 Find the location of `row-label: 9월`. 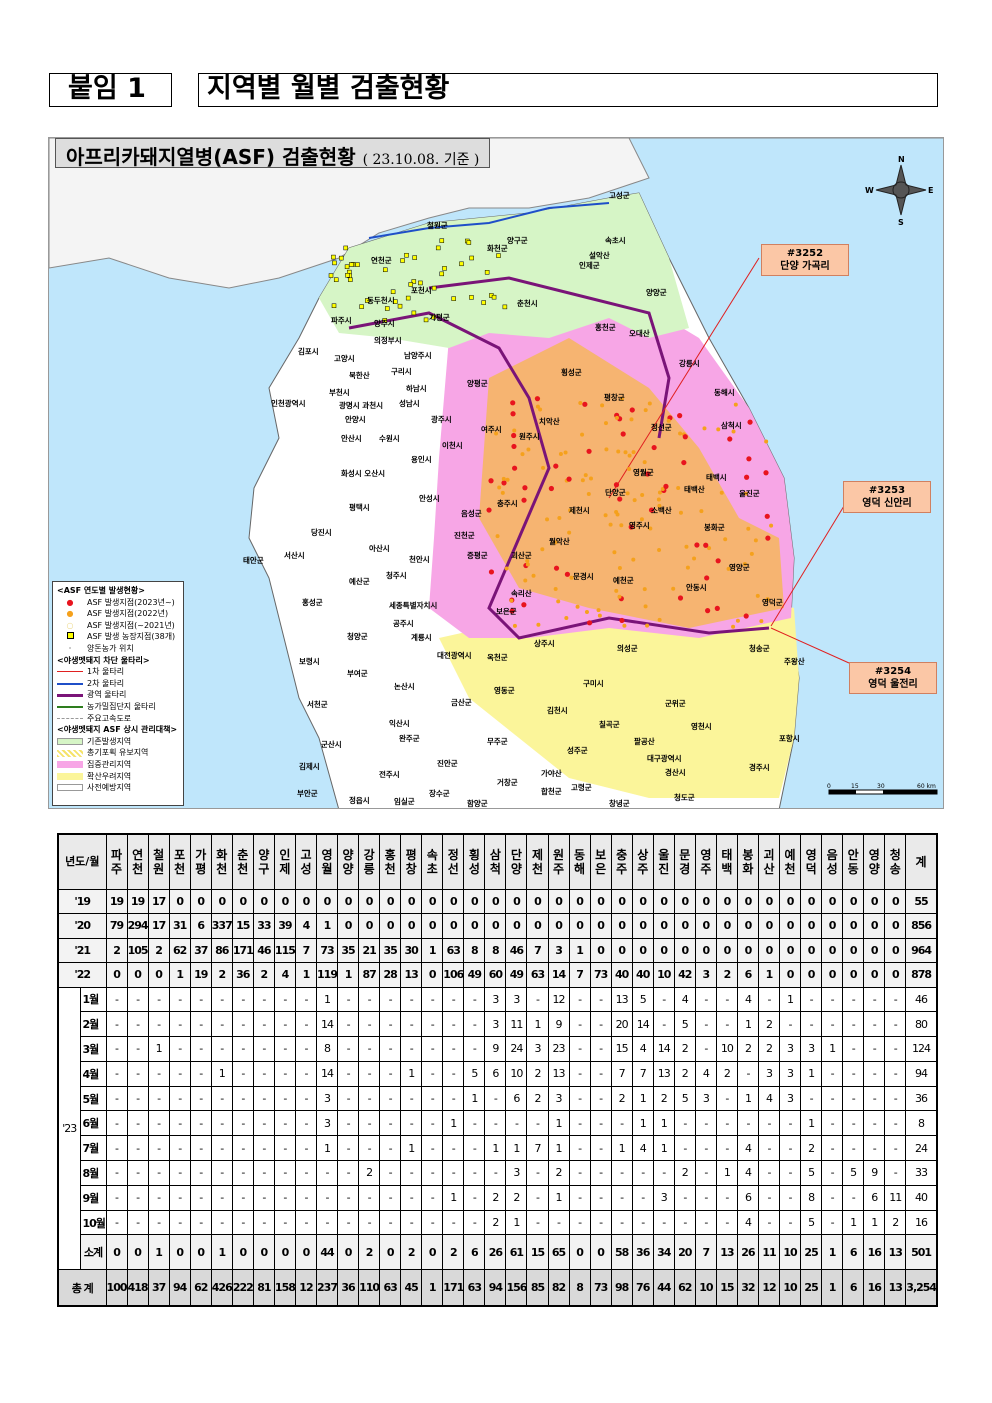

row-label: 9월 is located at coordinates (93, 1197).